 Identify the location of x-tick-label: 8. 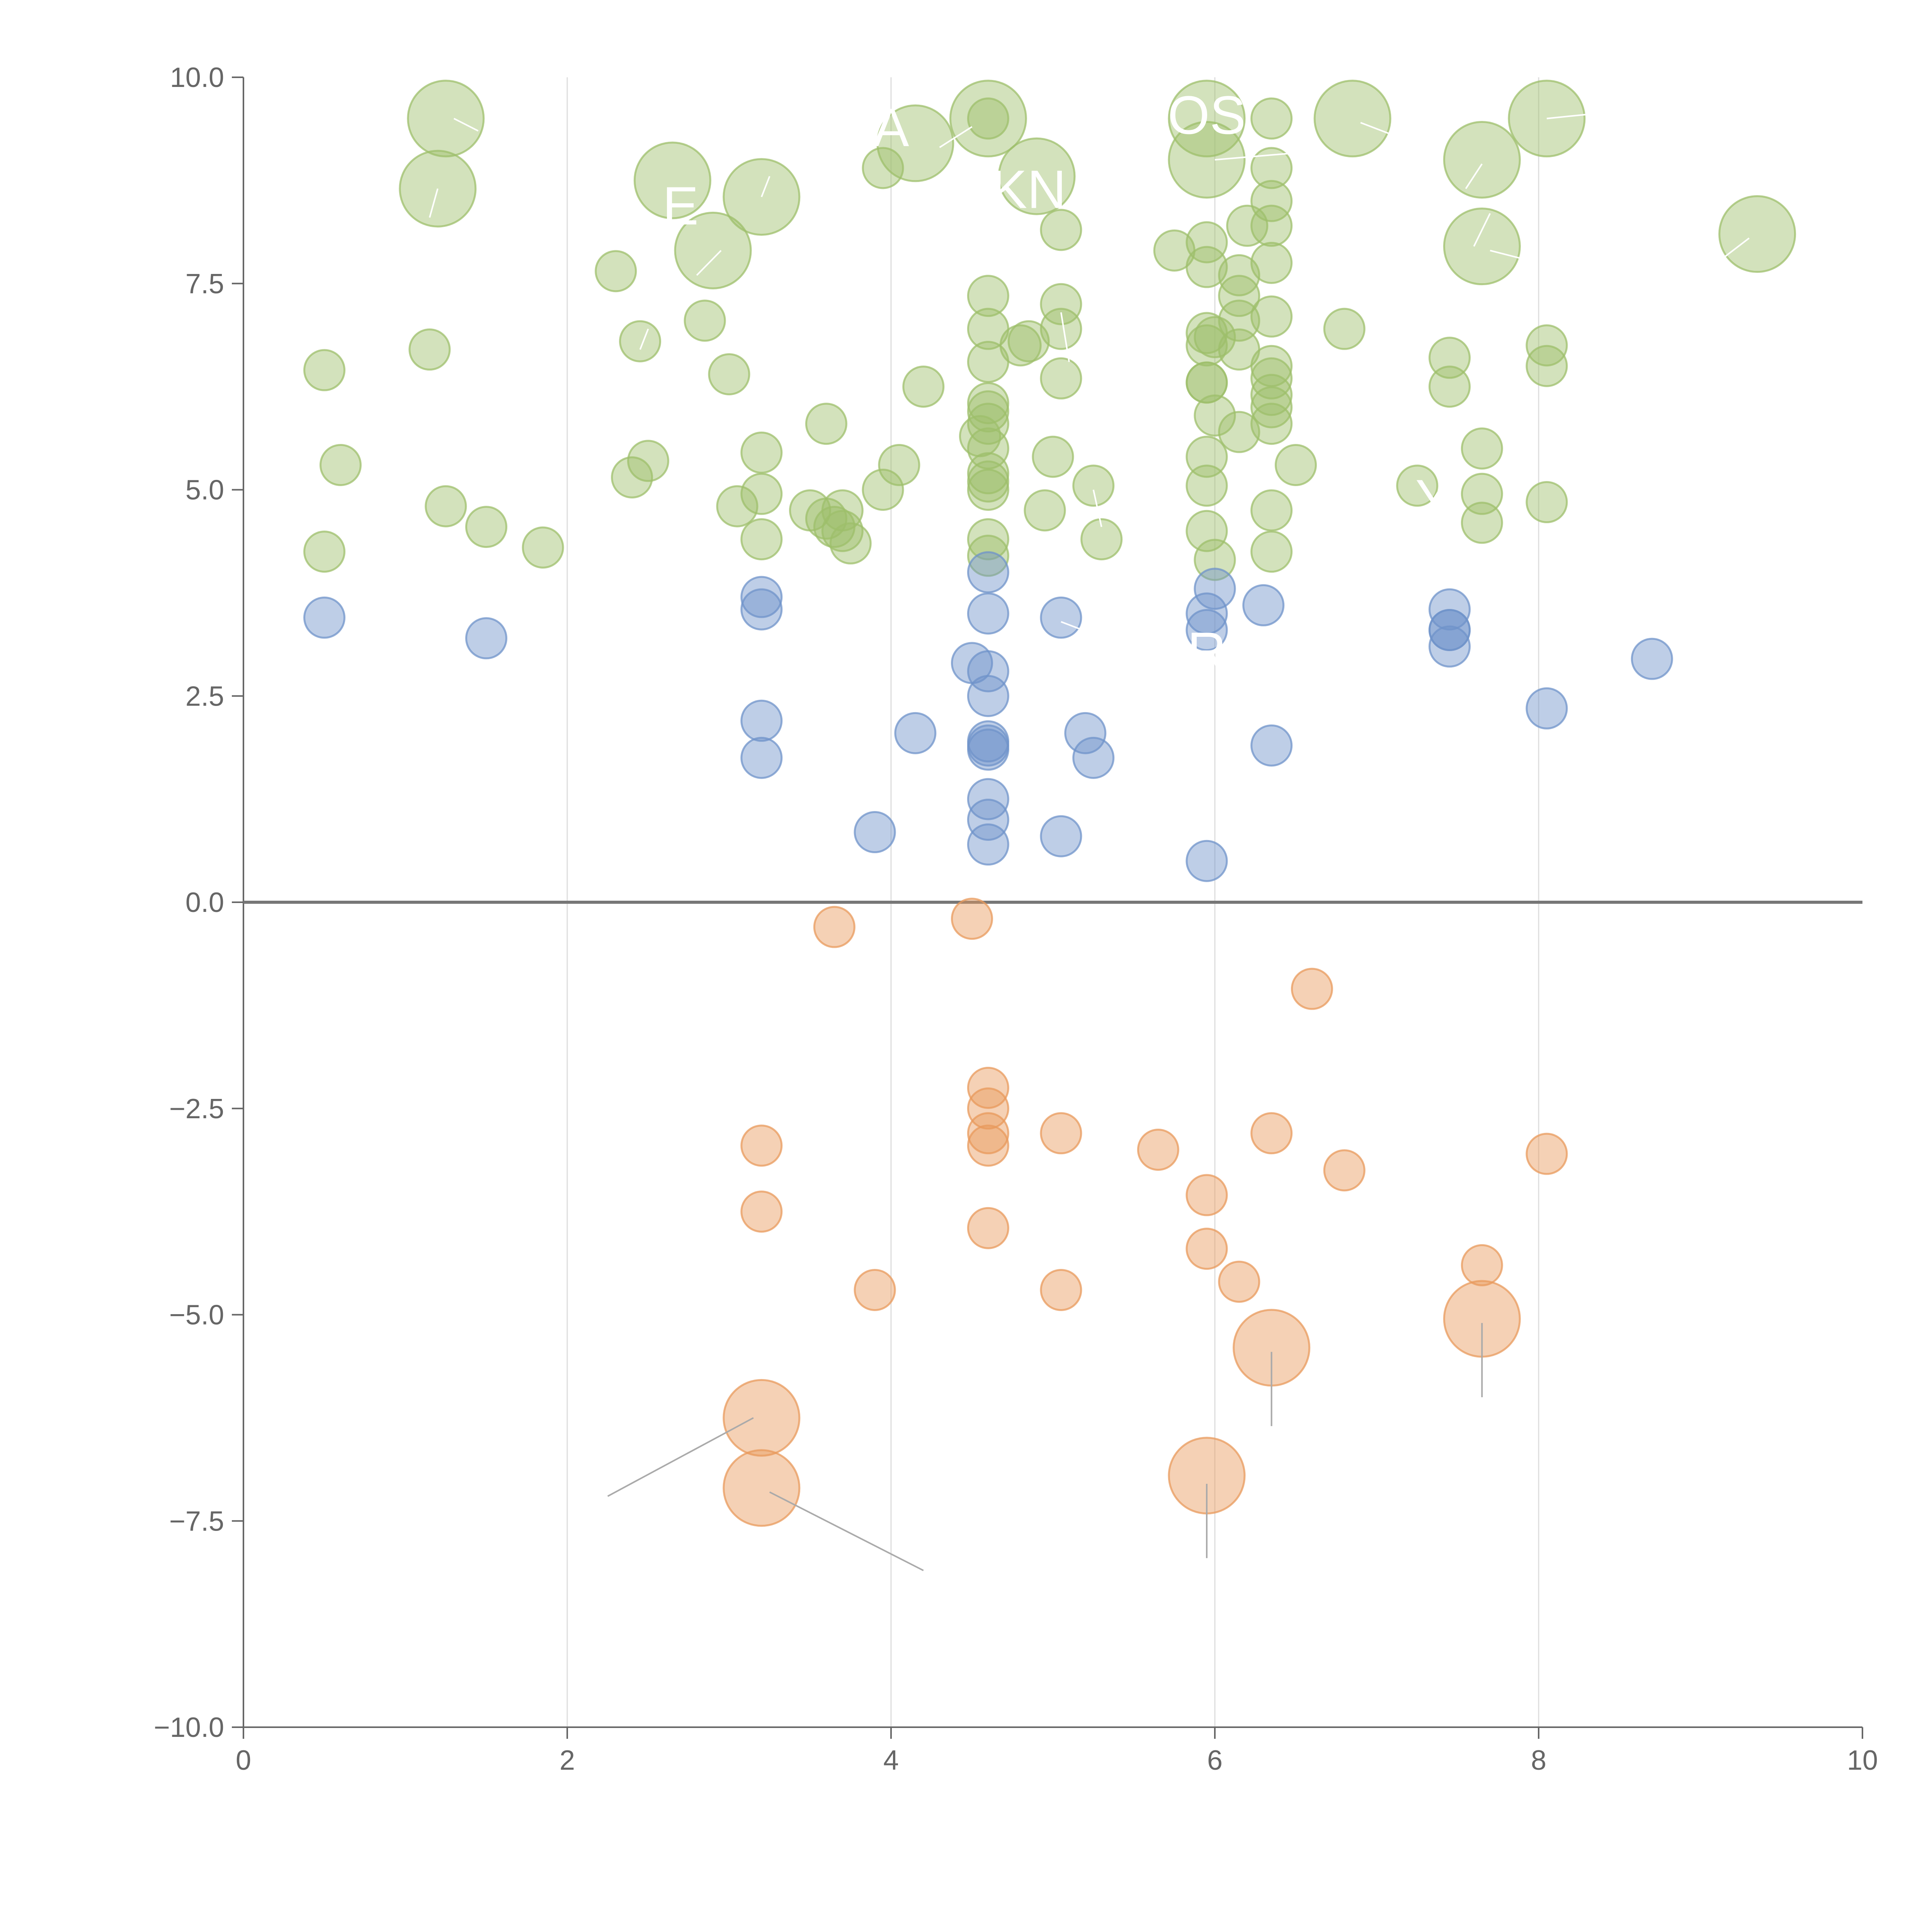
(1539, 1760).